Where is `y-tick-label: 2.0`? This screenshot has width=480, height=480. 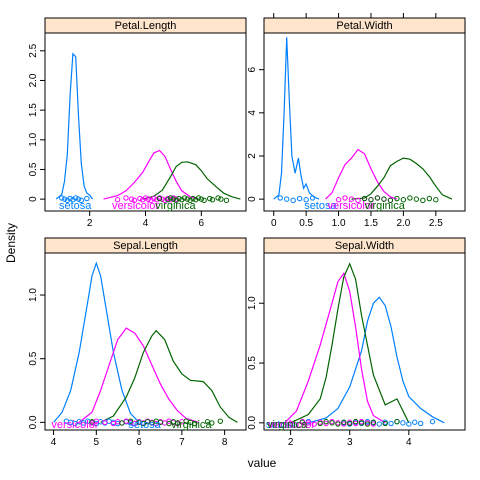 y-tick-label: 2.0 is located at coordinates (33, 80).